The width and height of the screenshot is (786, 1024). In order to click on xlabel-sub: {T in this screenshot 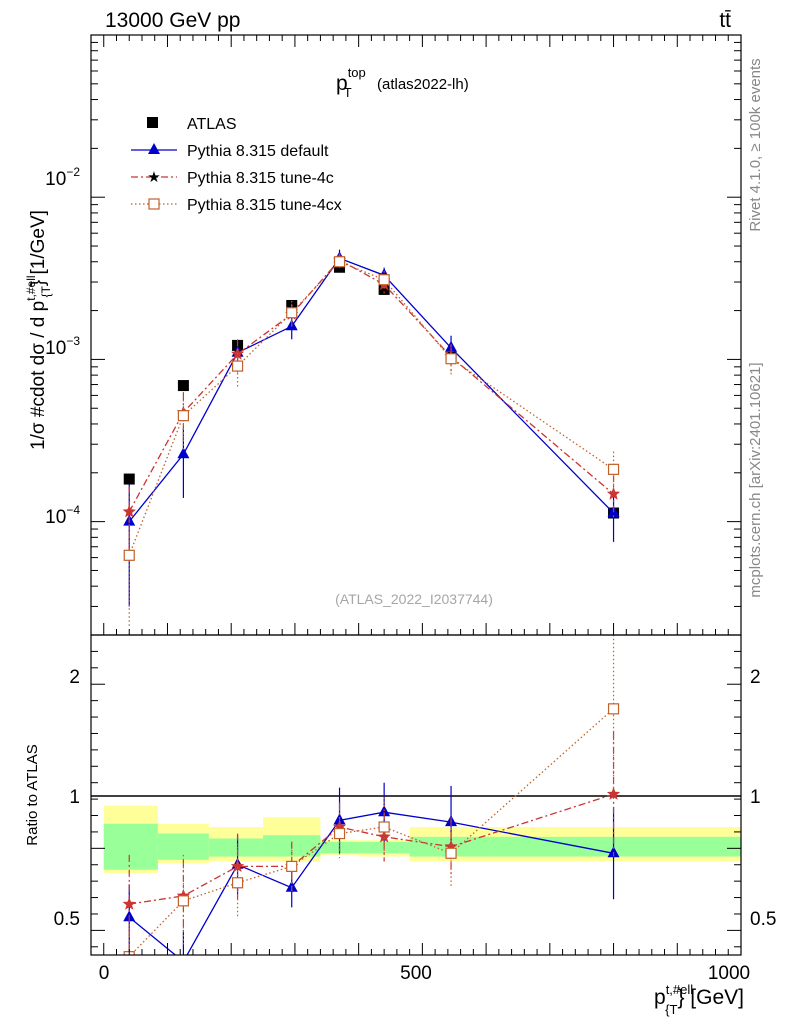, I will do `click(671, 1009)`.